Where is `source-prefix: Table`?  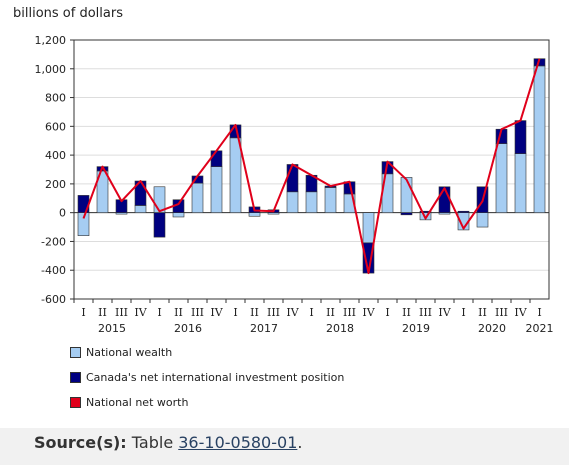 source-prefix: Table is located at coordinates (152, 442).